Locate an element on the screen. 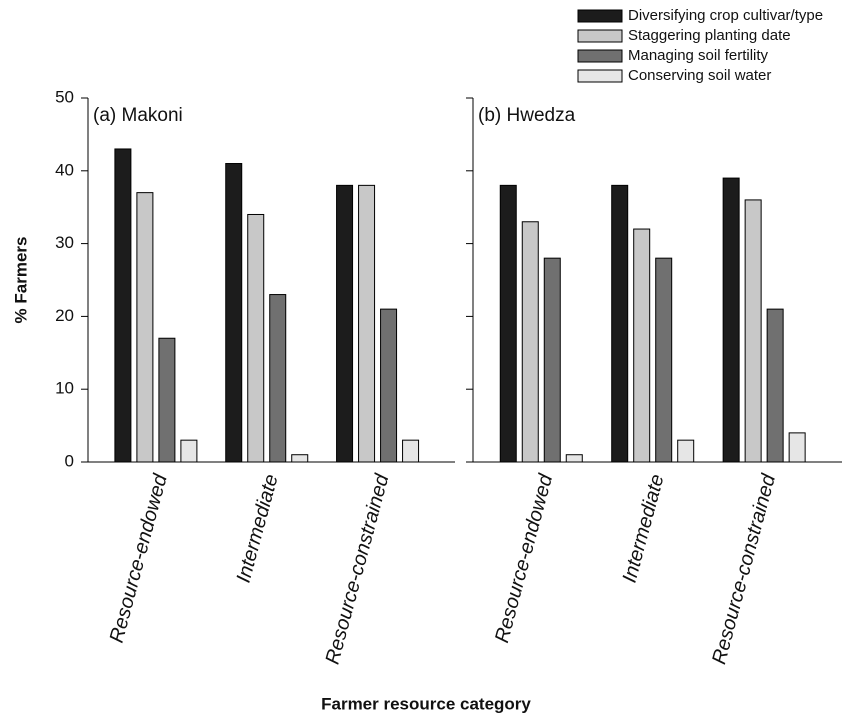  legend-label: Managing soil fertility is located at coordinates (698, 55).